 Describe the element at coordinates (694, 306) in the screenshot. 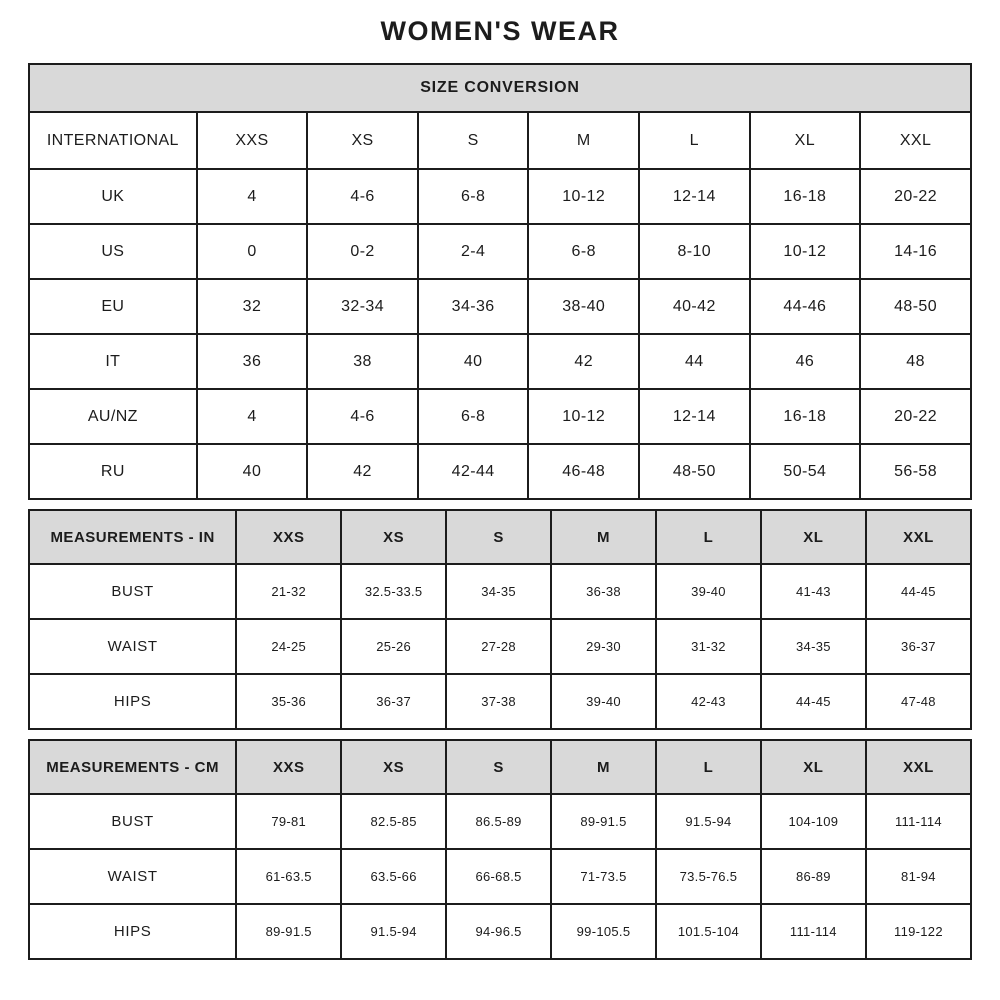

I see `cell: 40-42` at that location.